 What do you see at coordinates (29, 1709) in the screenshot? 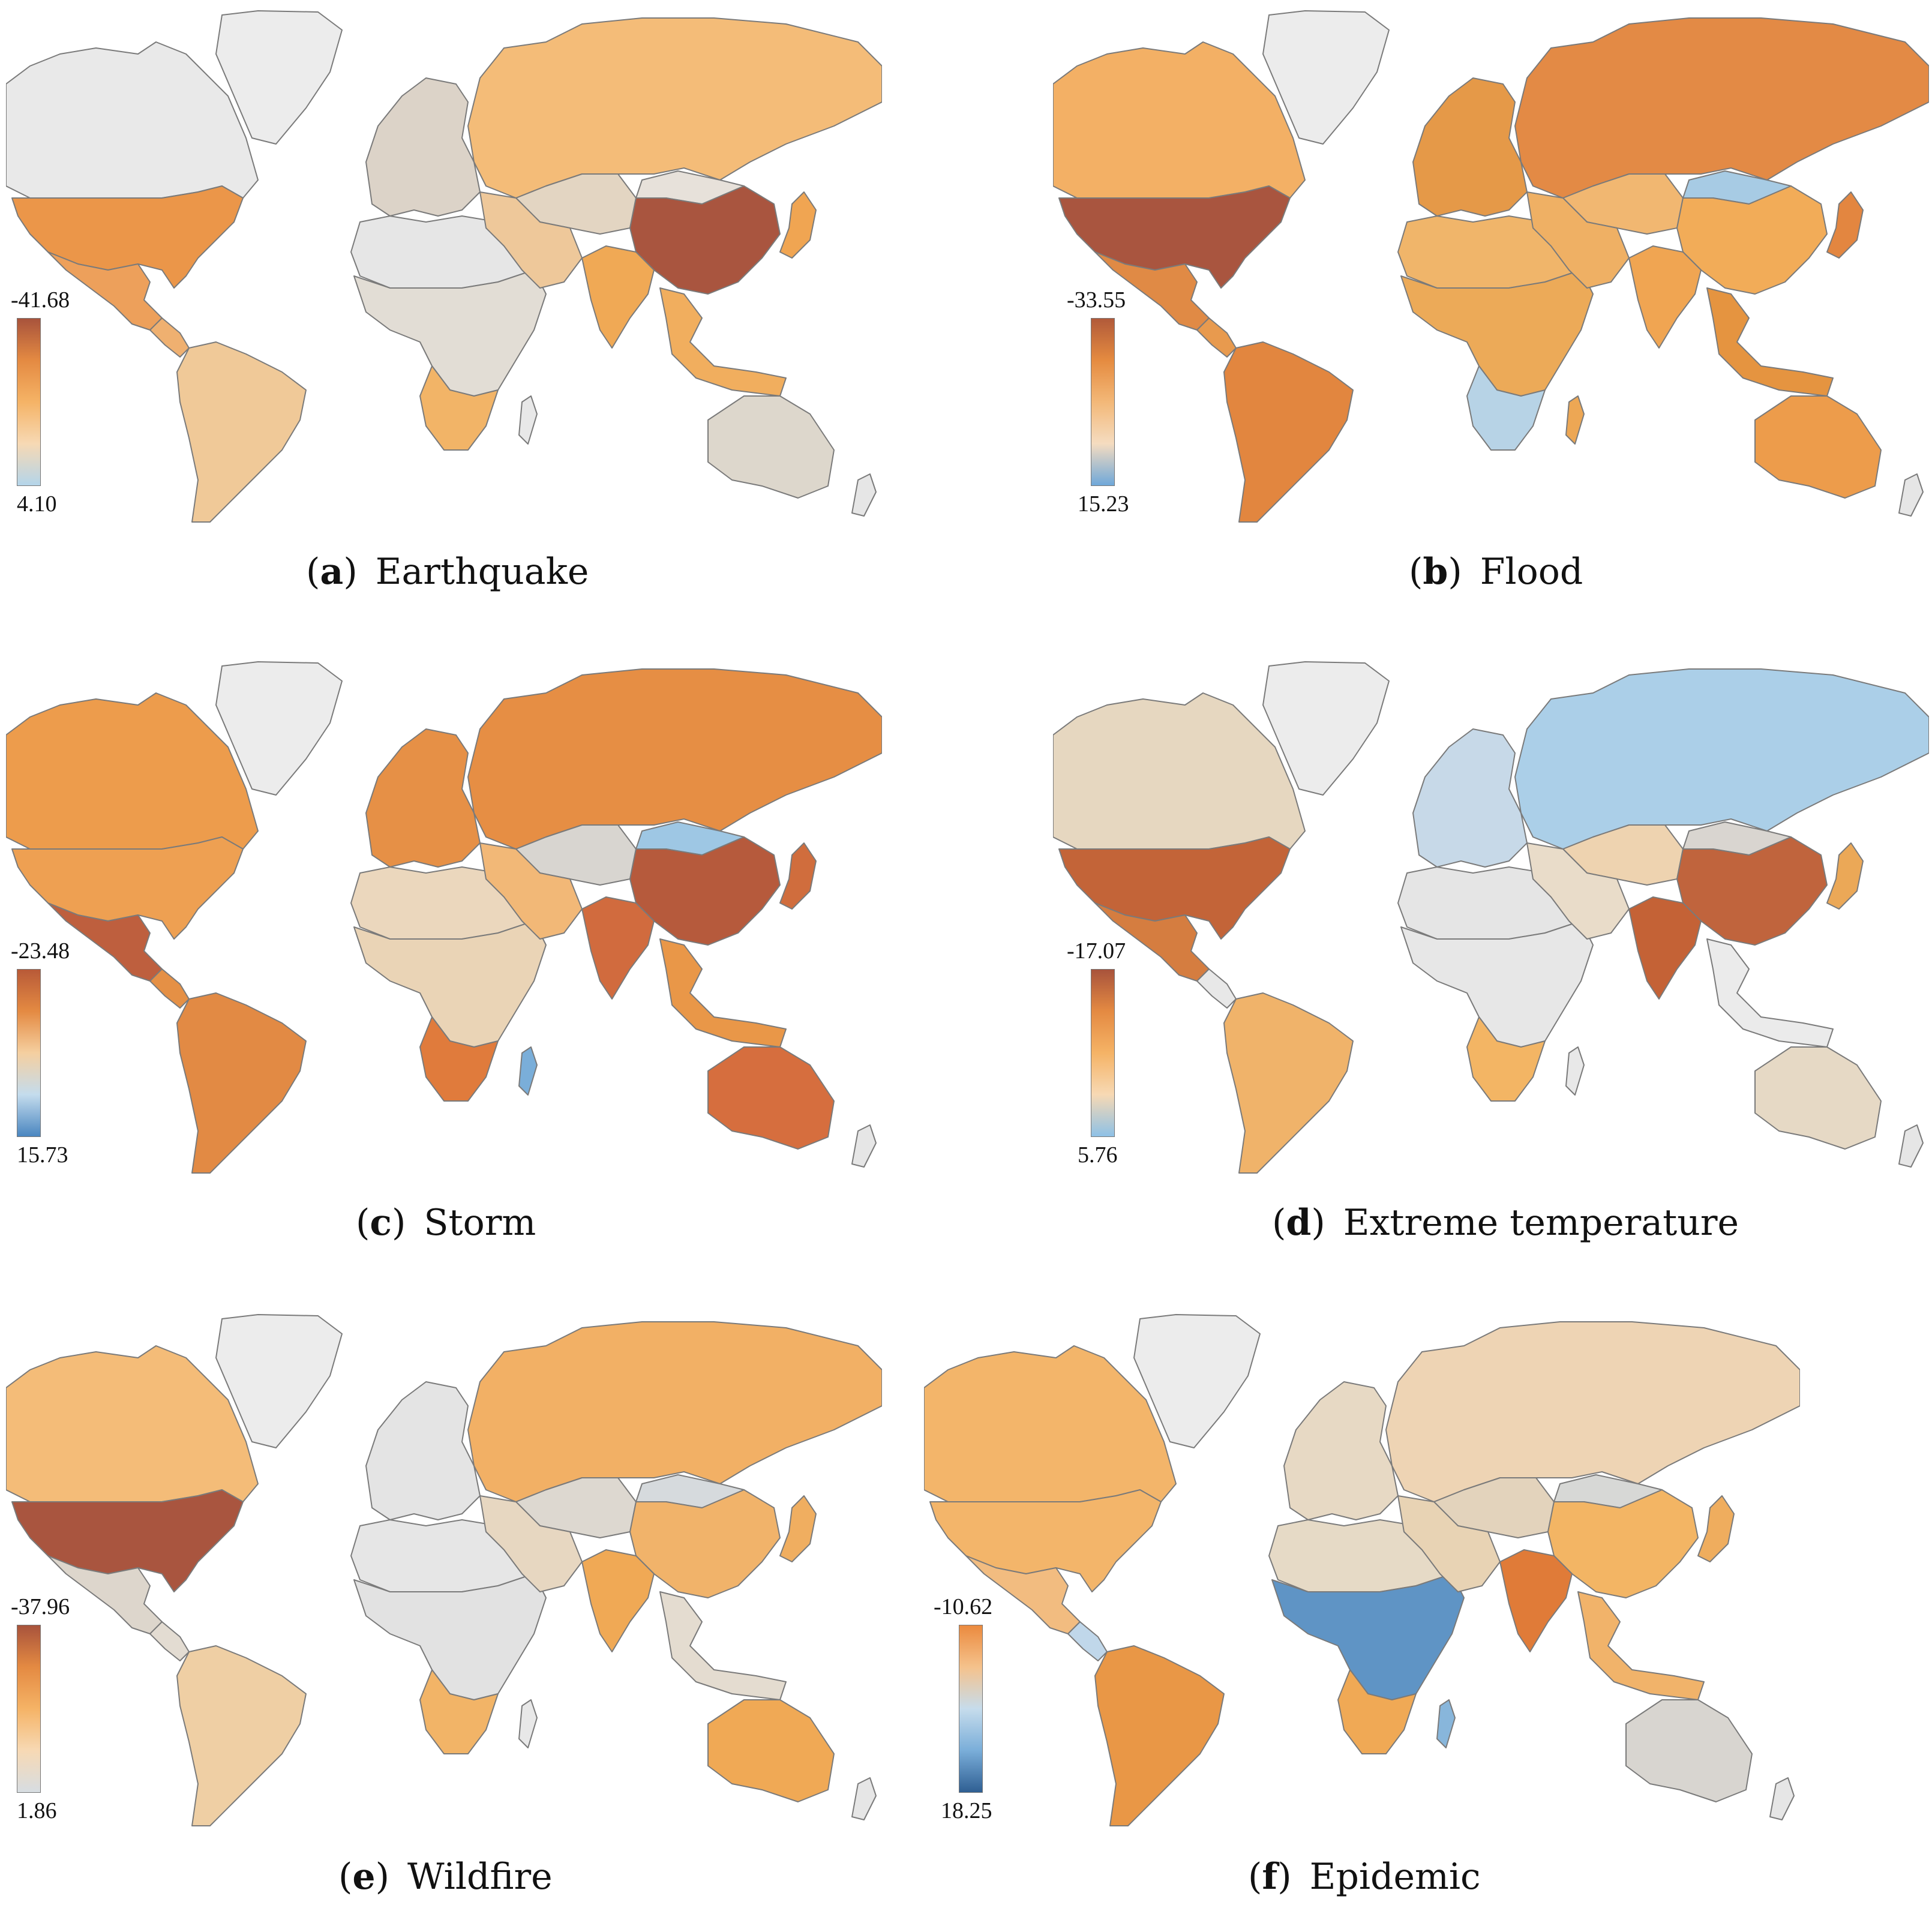
I see `colorbar-e` at bounding box center [29, 1709].